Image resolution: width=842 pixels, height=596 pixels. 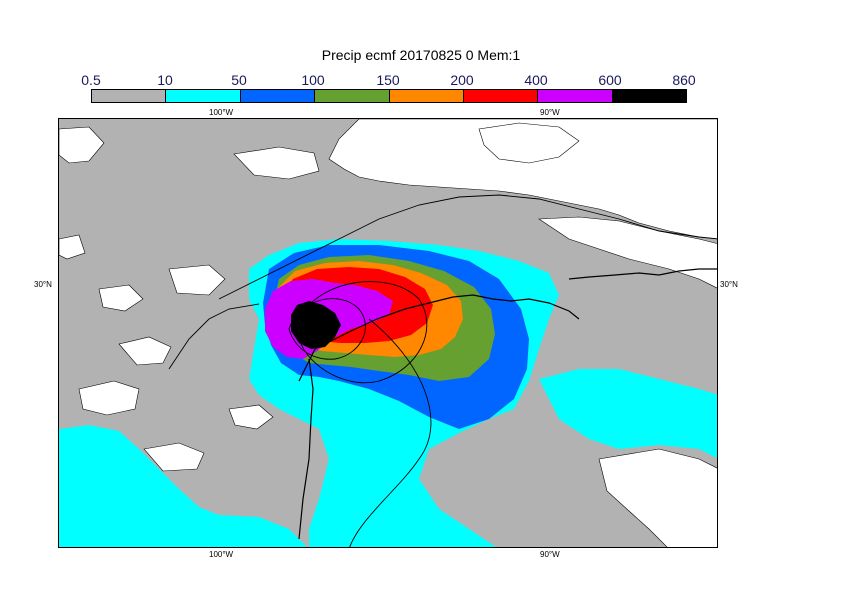 I want to click on legend-label: 150, so click(x=388, y=80).